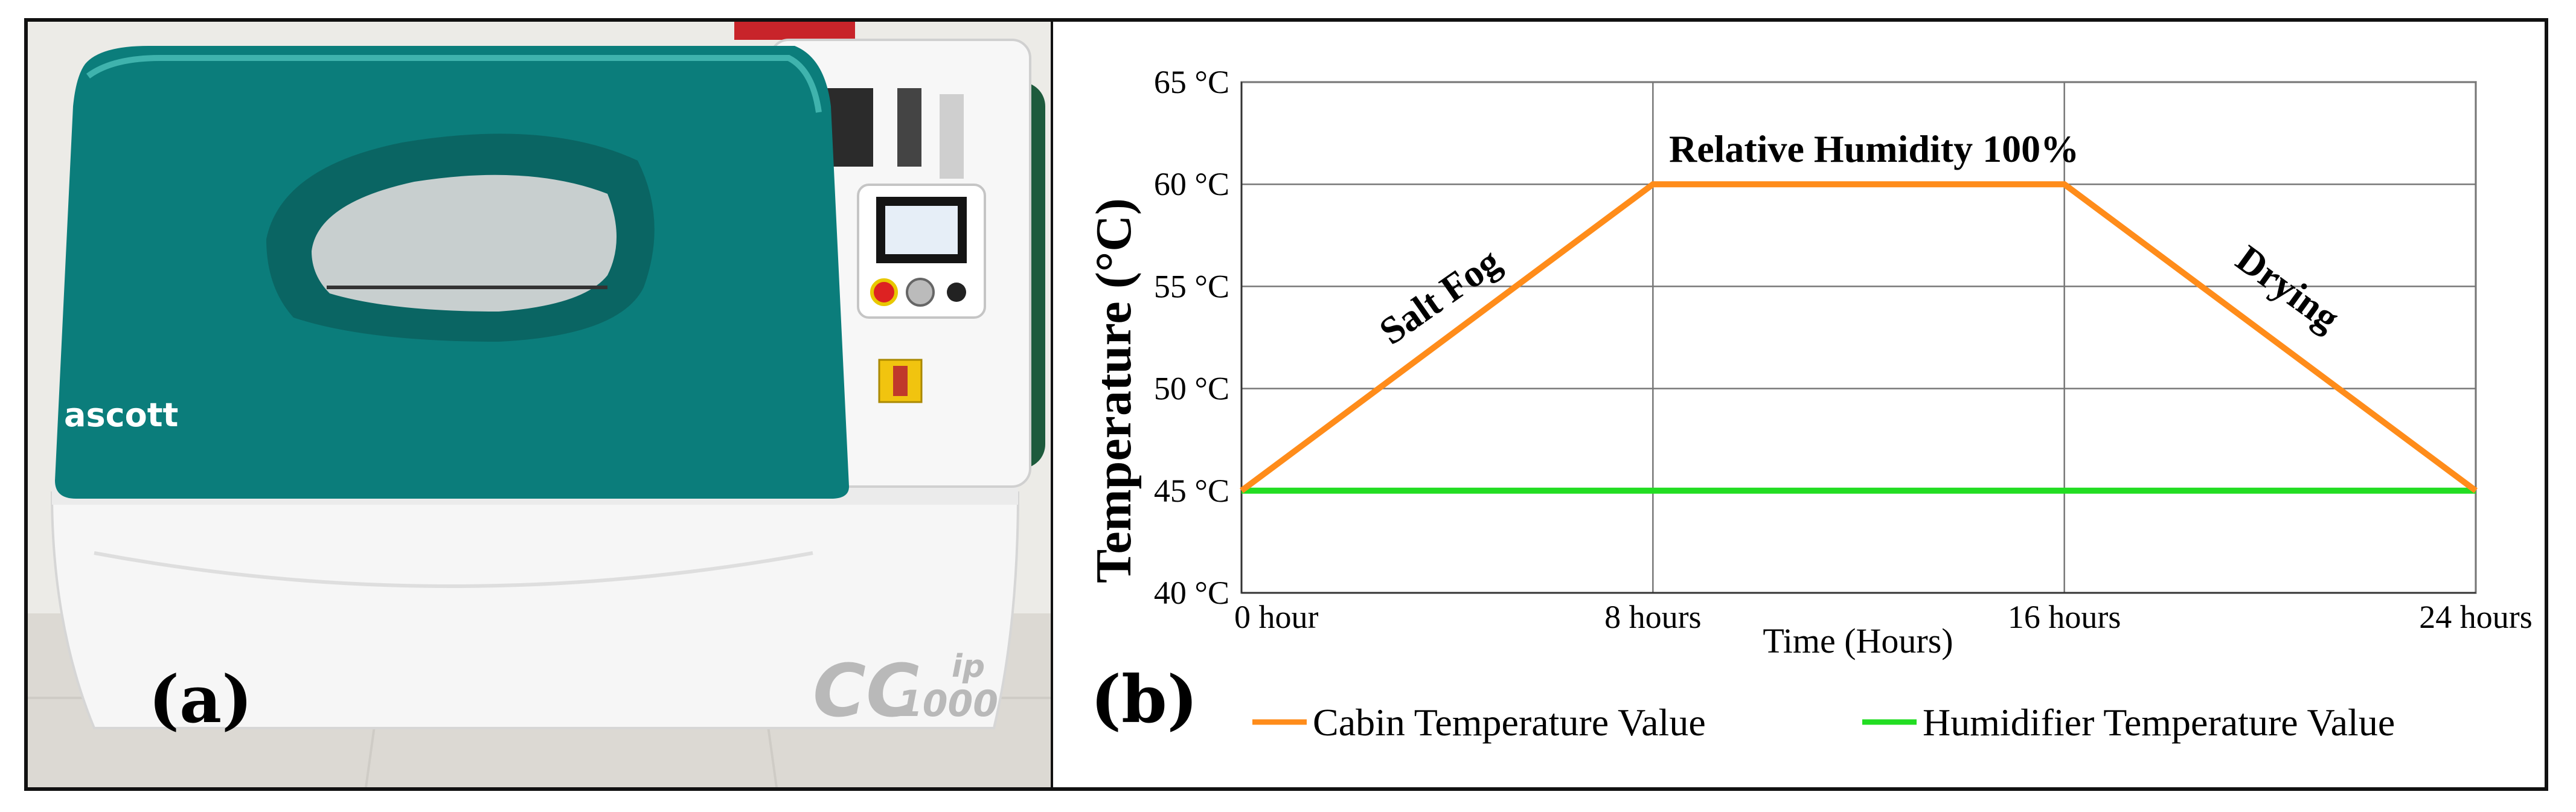  Describe the element at coordinates (2287, 288) in the screenshot. I see `phase-annotation: Drying` at that location.